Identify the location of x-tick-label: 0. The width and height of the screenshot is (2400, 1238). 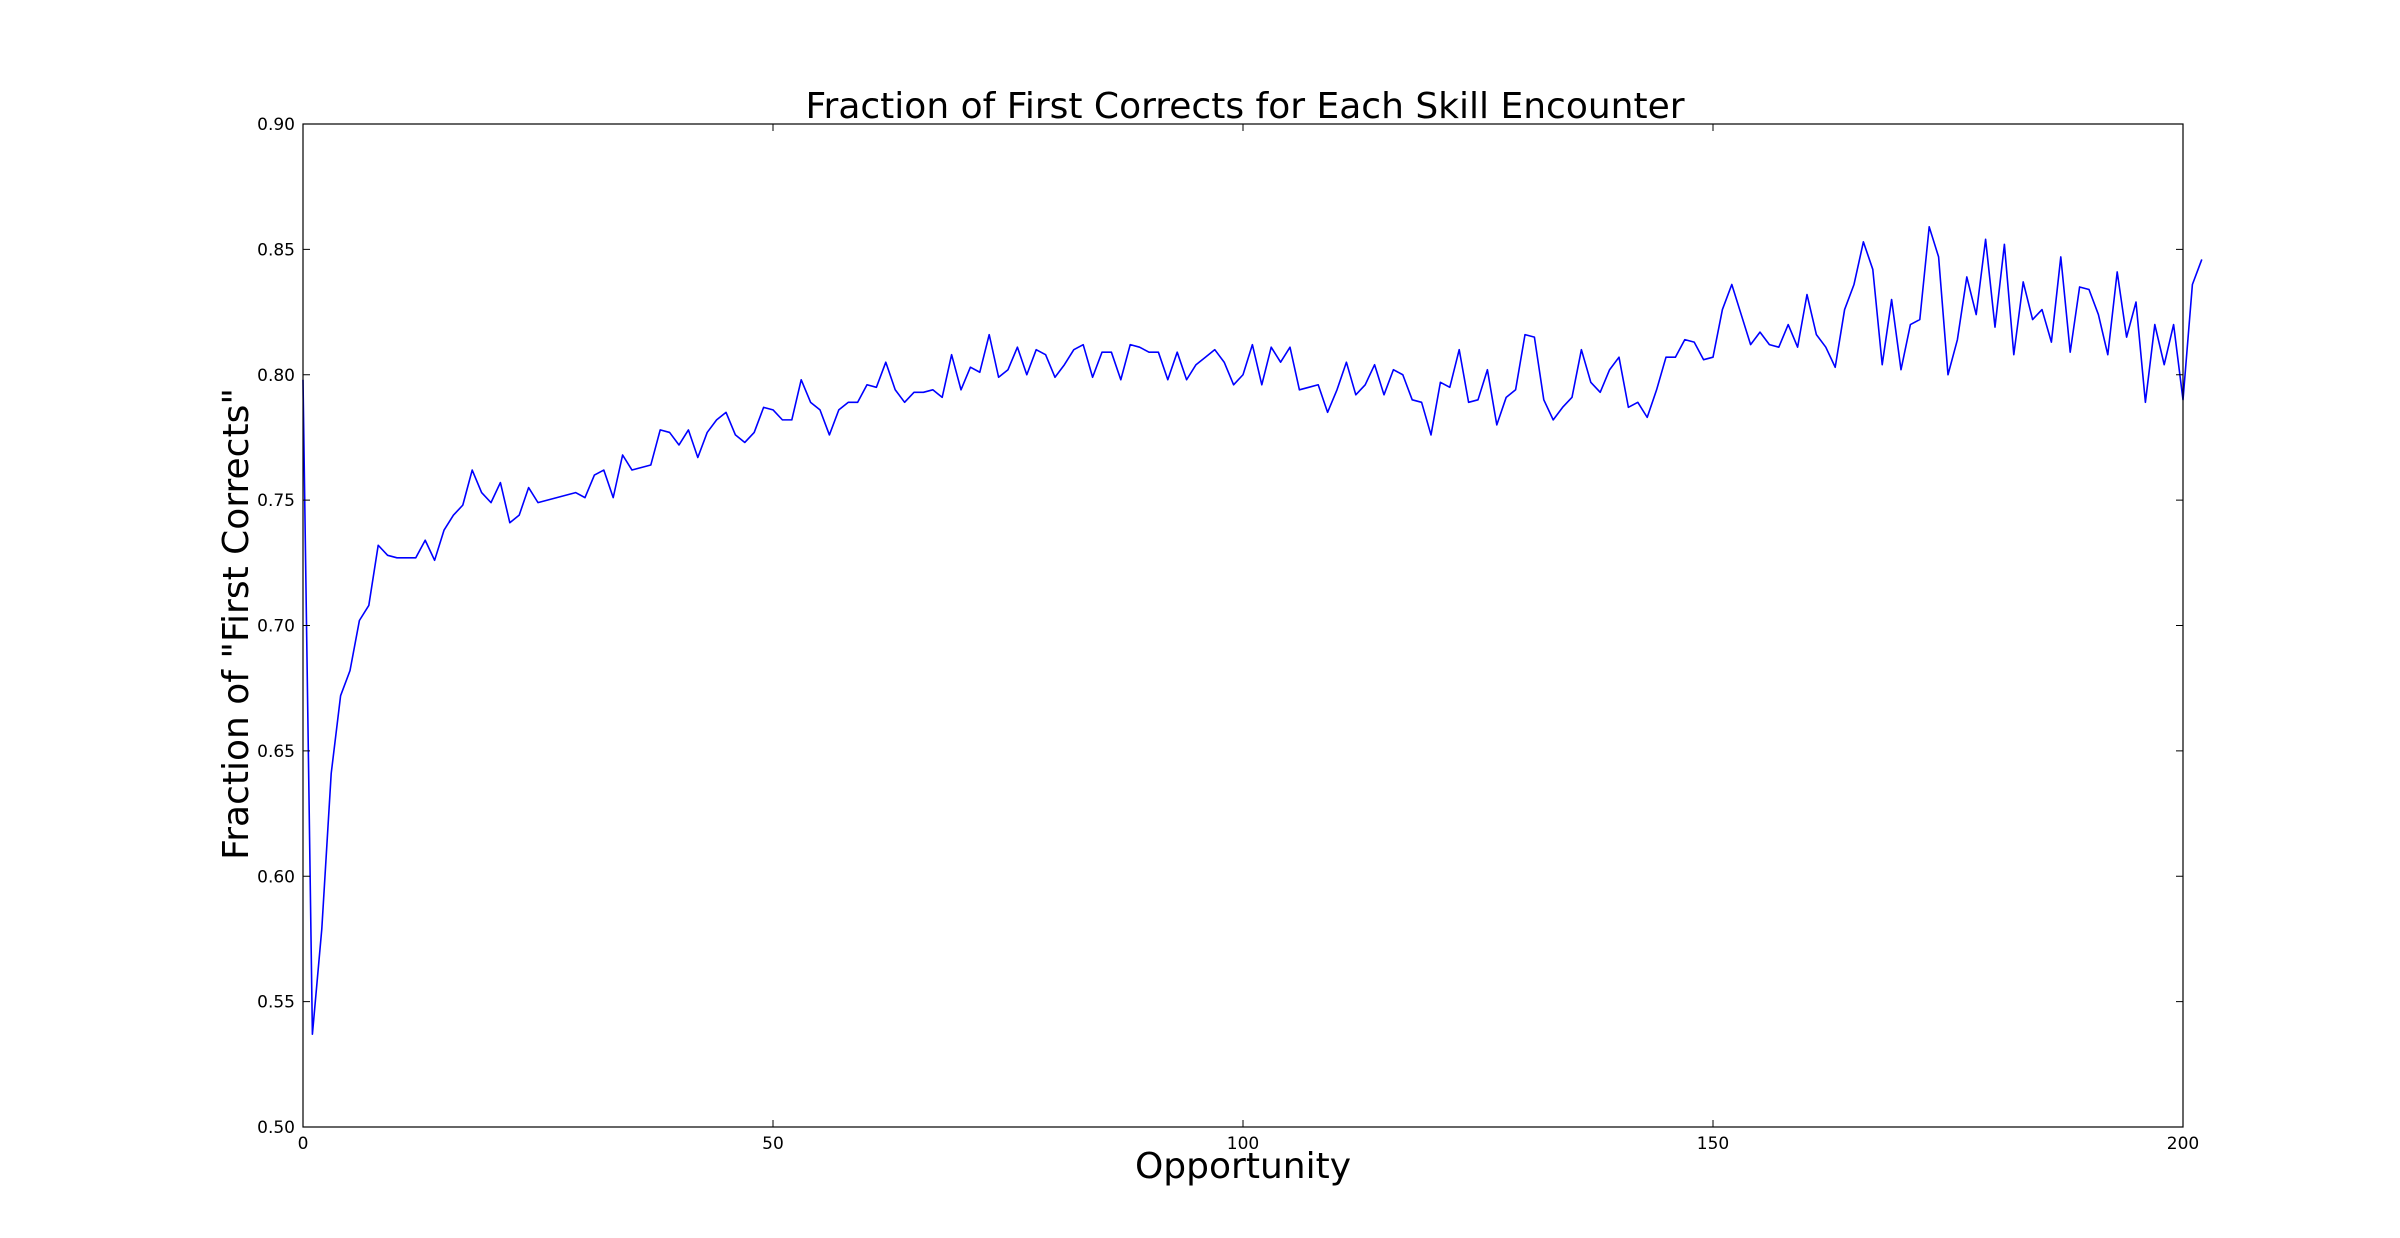
(303, 1144).